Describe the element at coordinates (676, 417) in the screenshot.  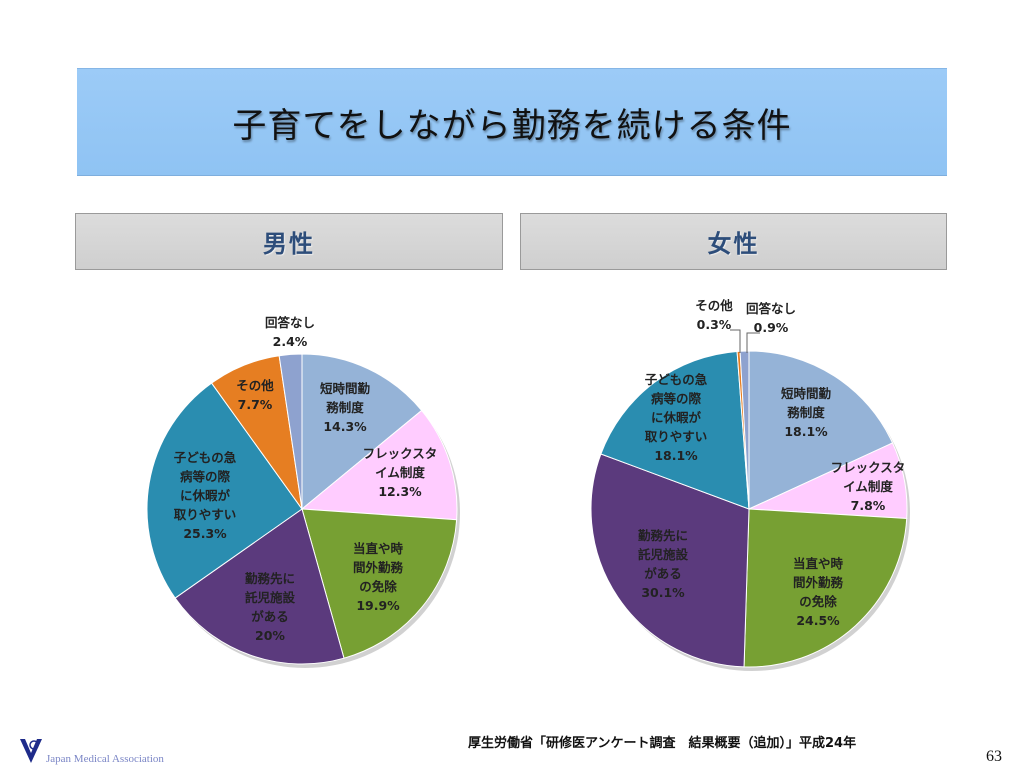
I see `female-slice-label-4: 子どもの急病等の際に休暇が取りやすい 18.1%` at that location.